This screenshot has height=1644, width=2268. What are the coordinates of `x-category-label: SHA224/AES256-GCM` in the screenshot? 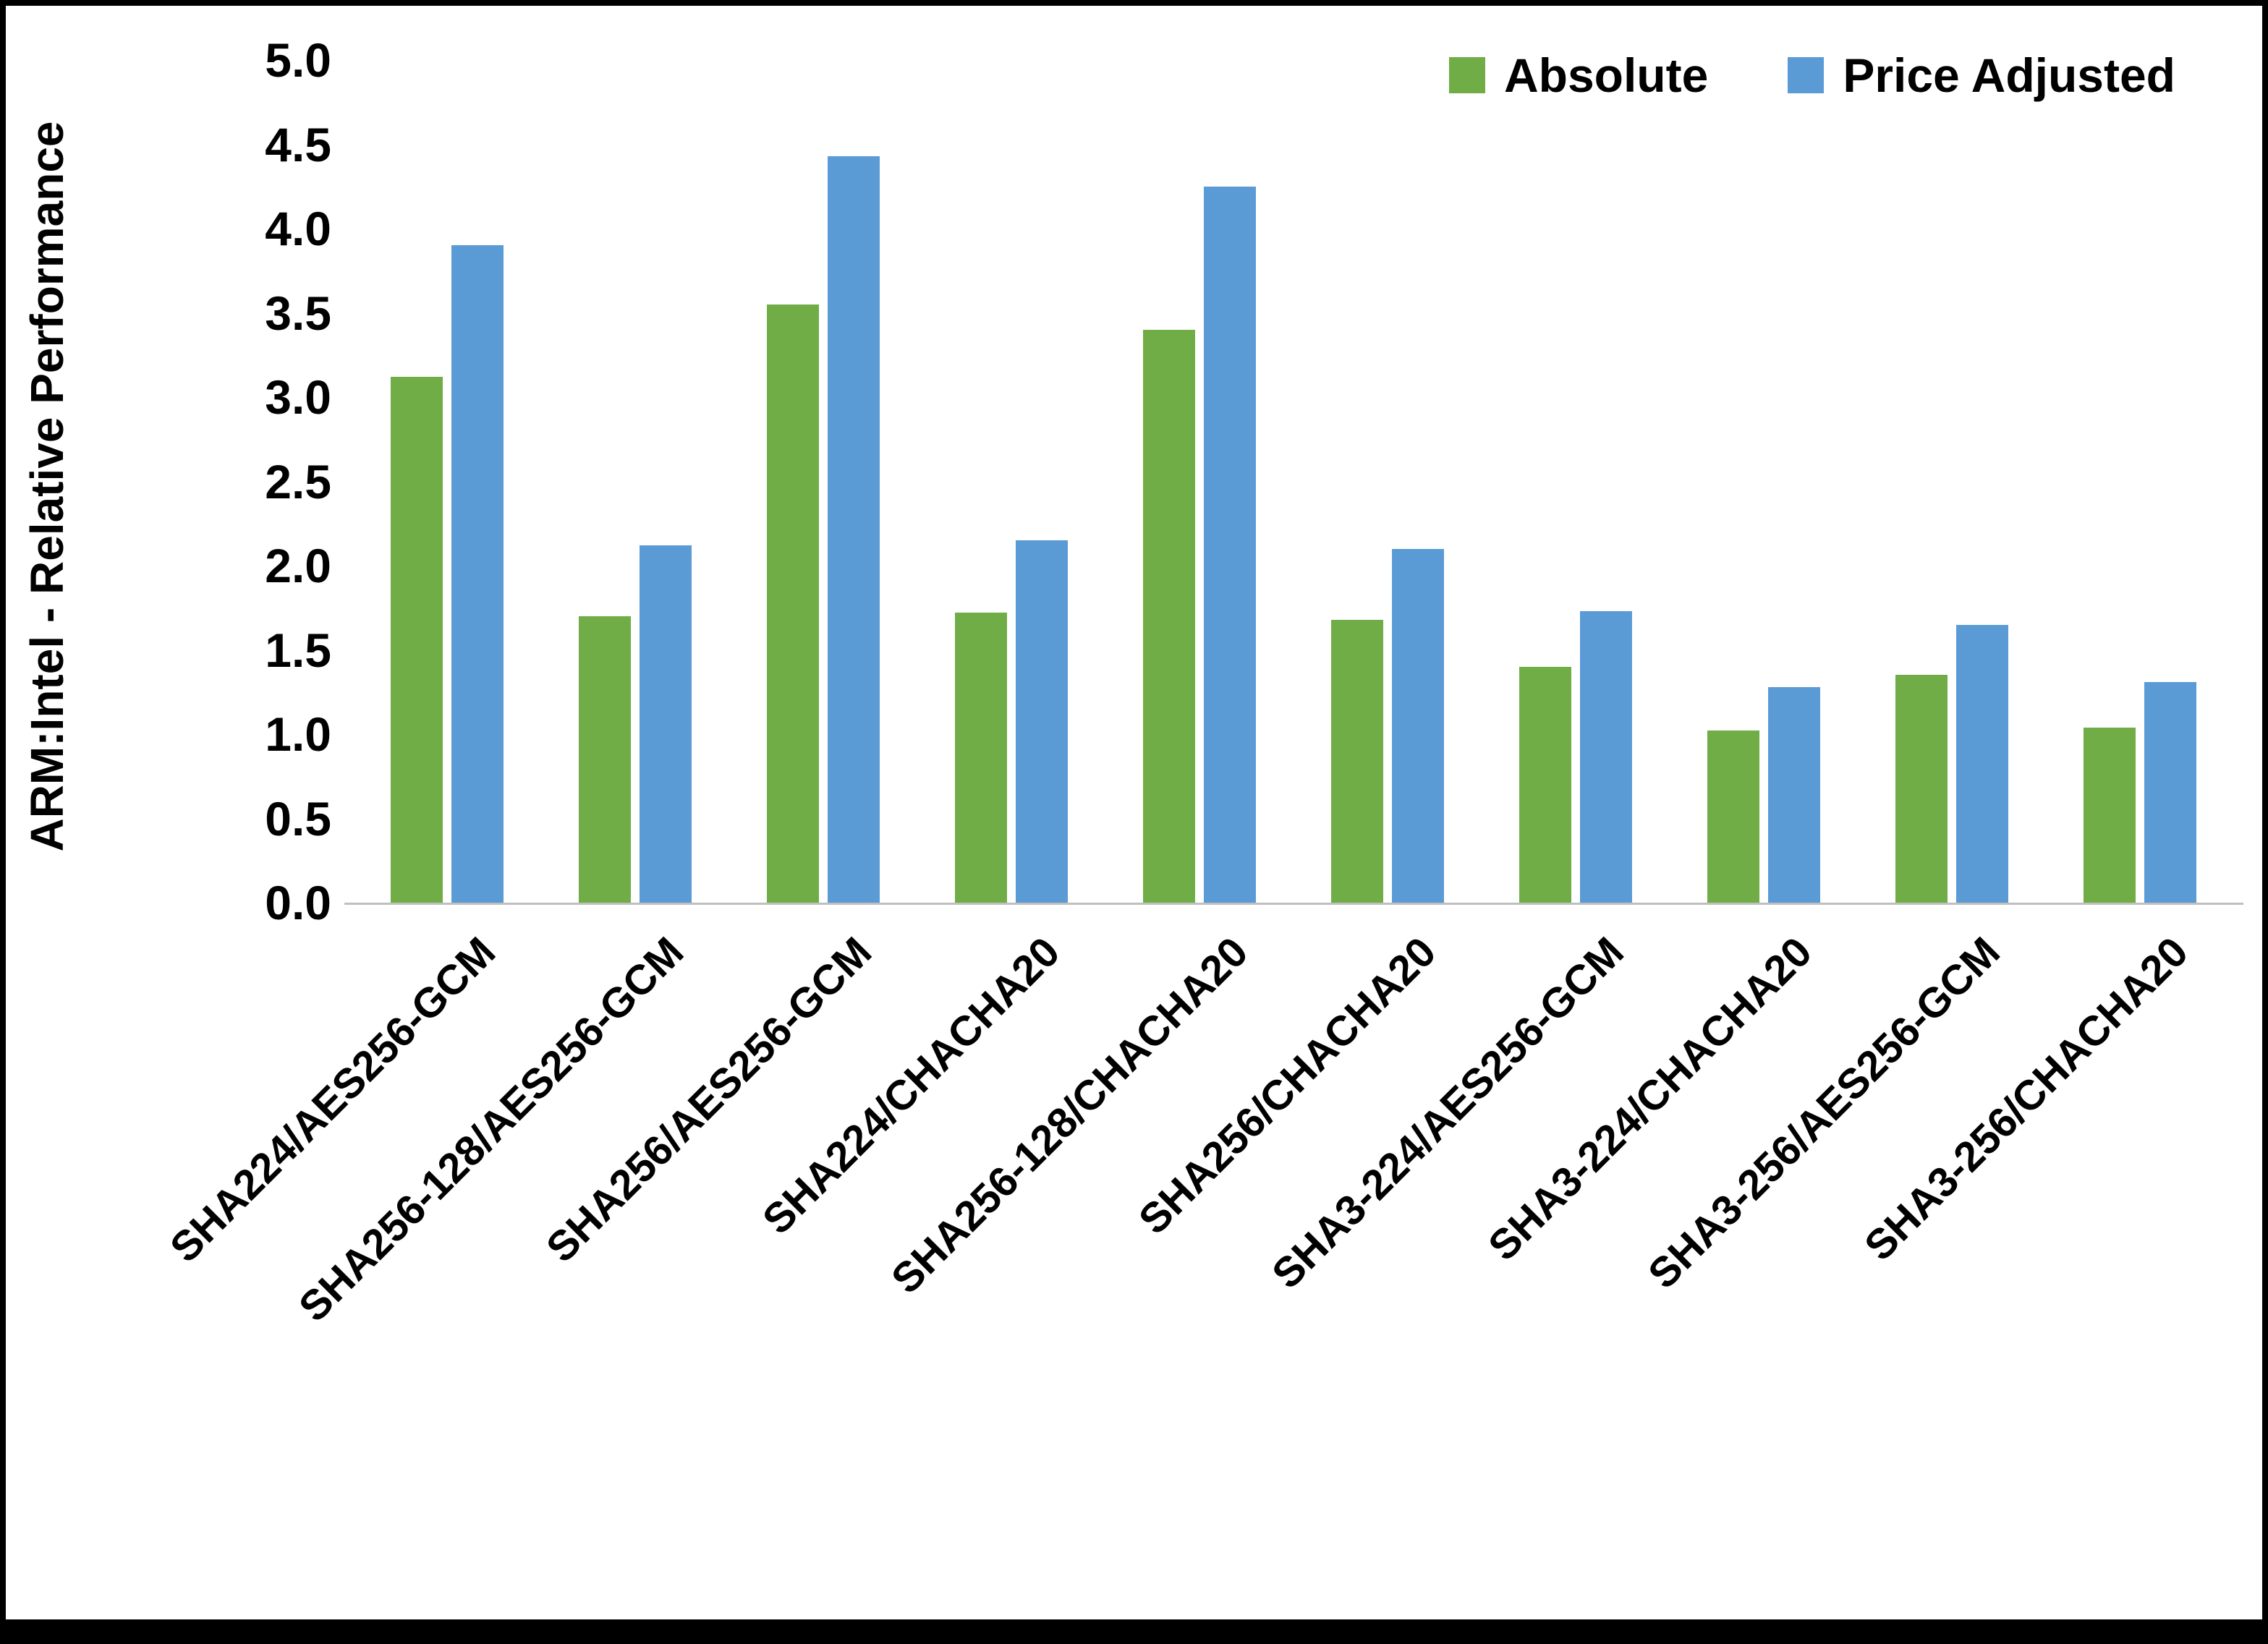 It's located at (333, 1100).